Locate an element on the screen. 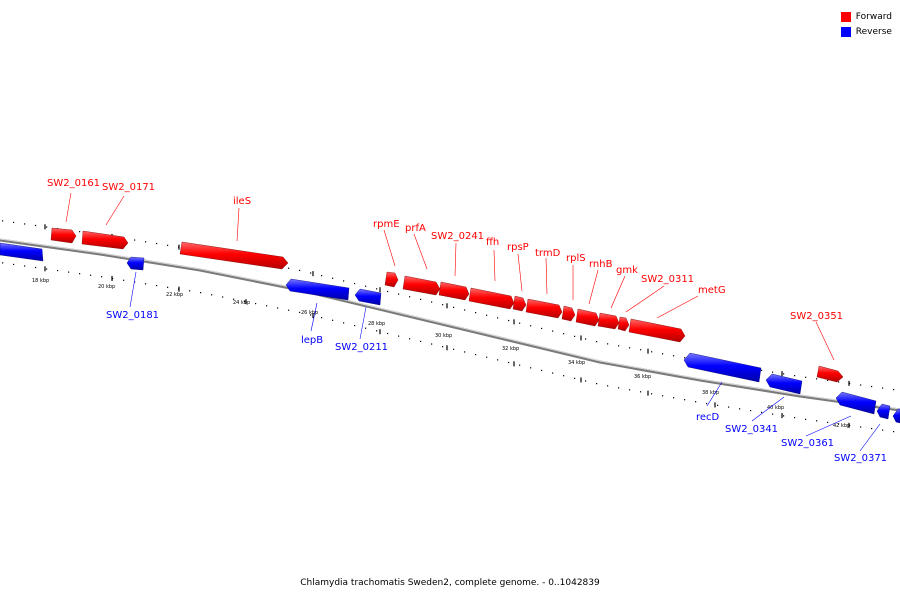  gene-arrow-iles is located at coordinates (234, 255).